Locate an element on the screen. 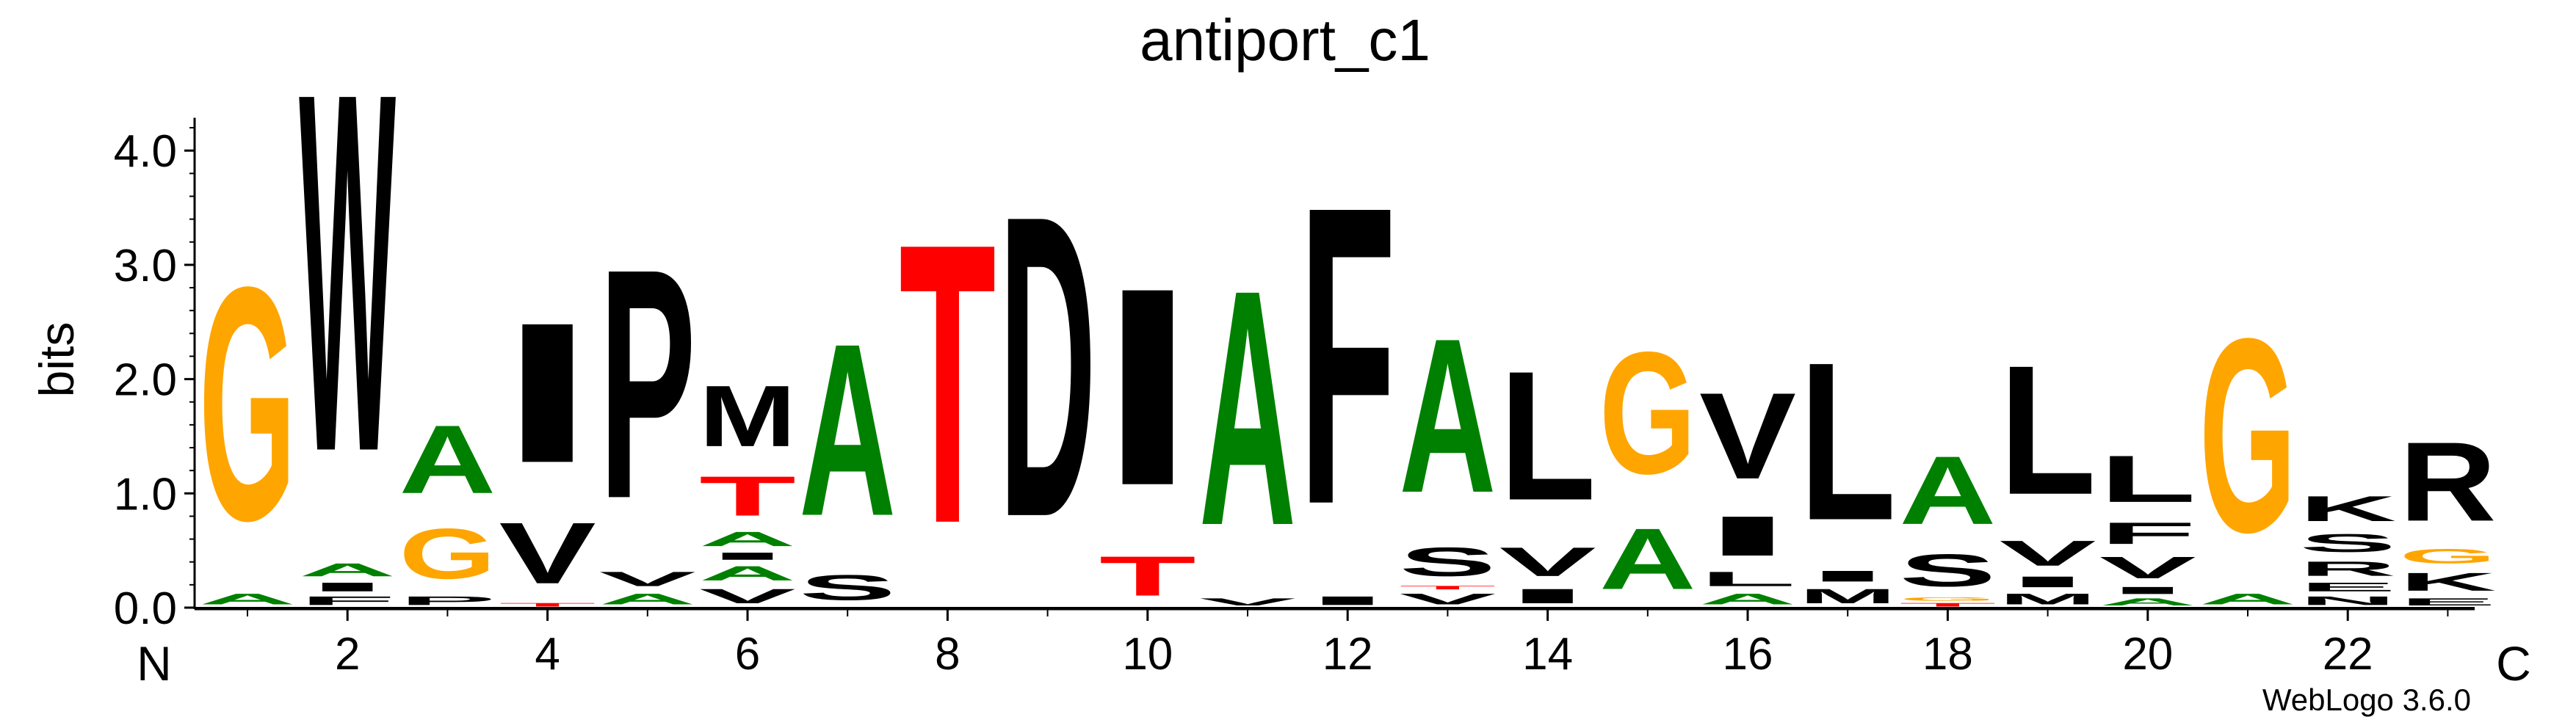 The width and height of the screenshot is (2576, 728). logo-letter-a-pos-3: A is located at coordinates (447, 459).